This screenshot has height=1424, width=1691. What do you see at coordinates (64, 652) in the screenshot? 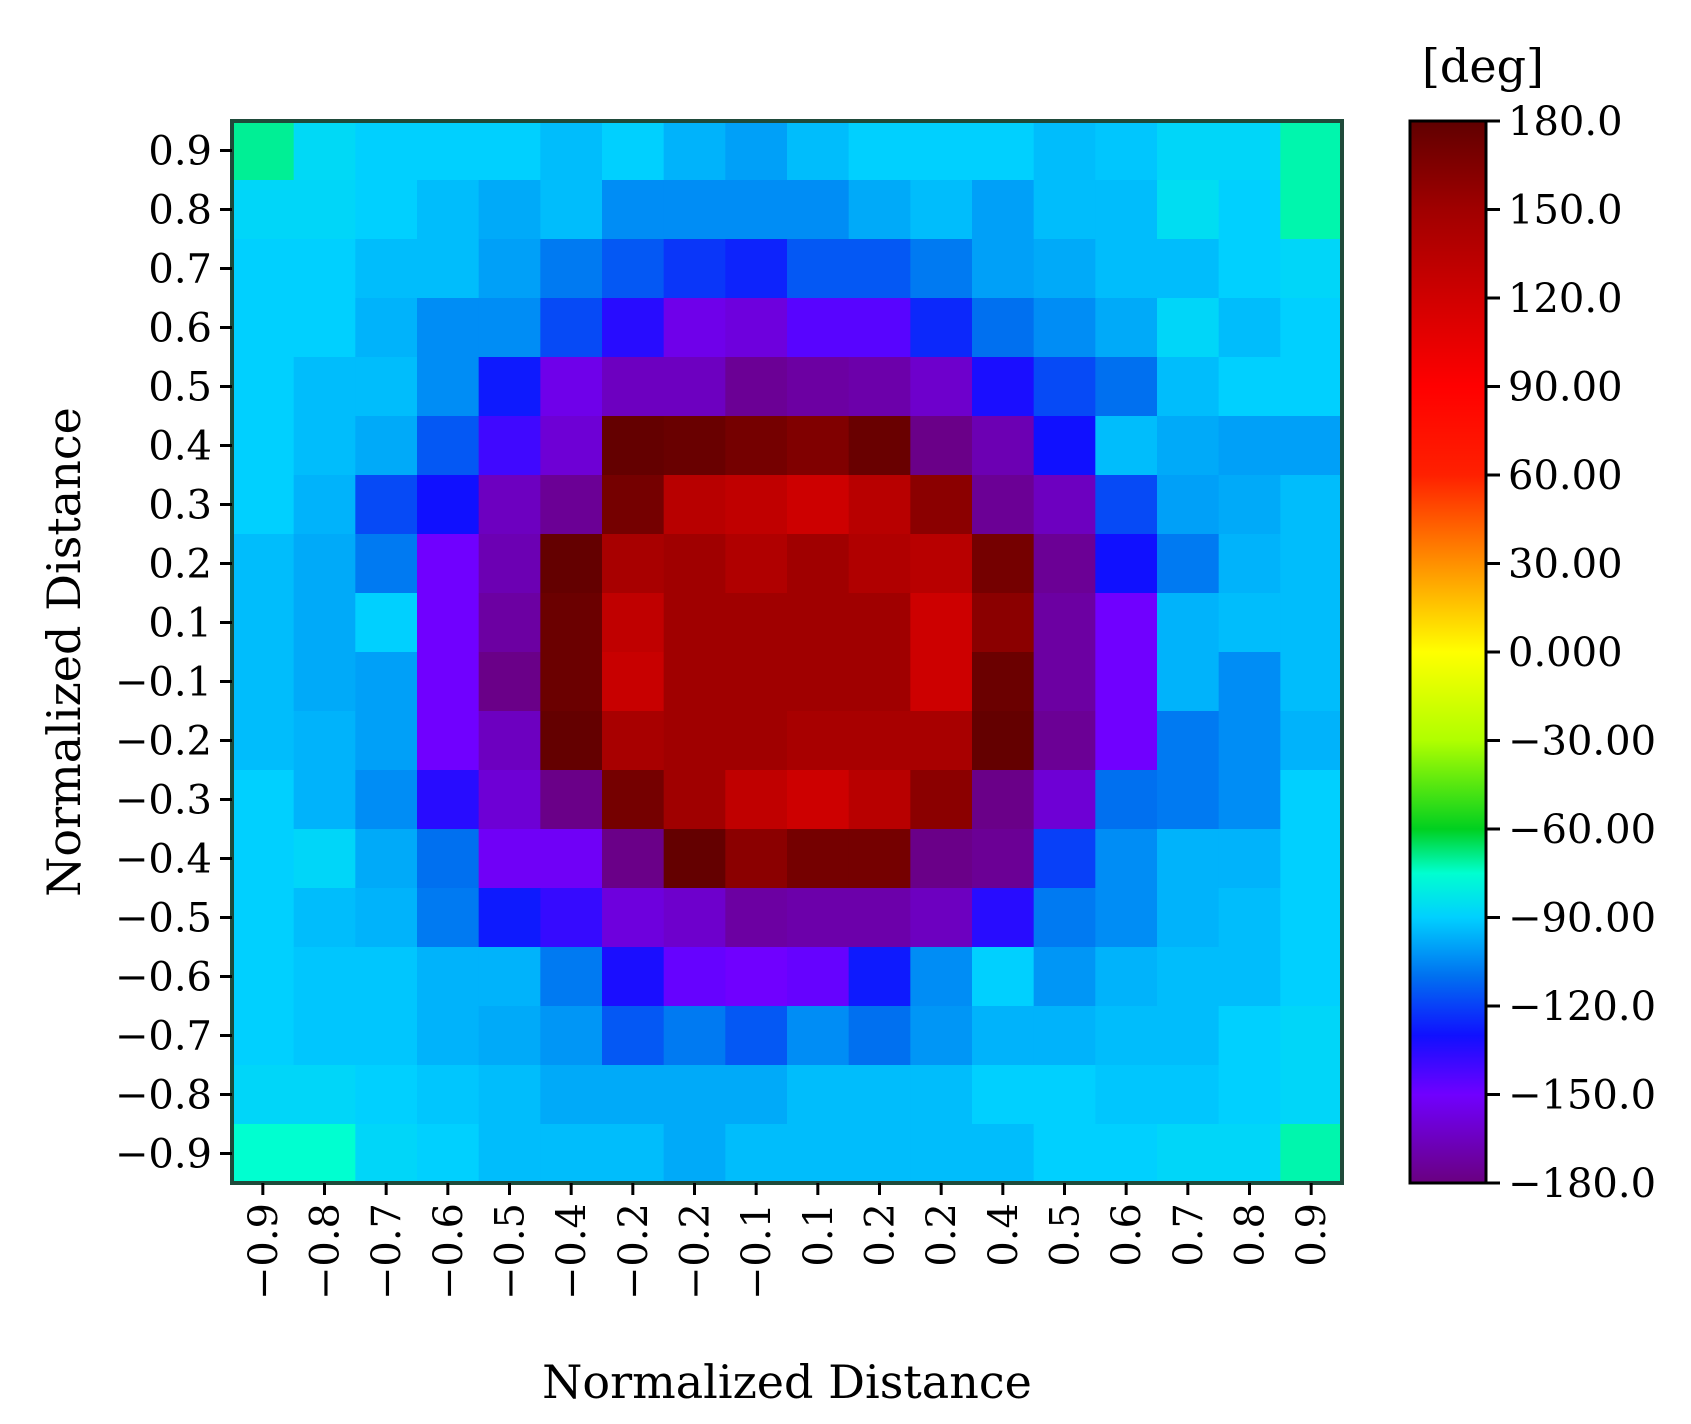
I see `y-axis-title: Normalized Distance` at bounding box center [64, 652].